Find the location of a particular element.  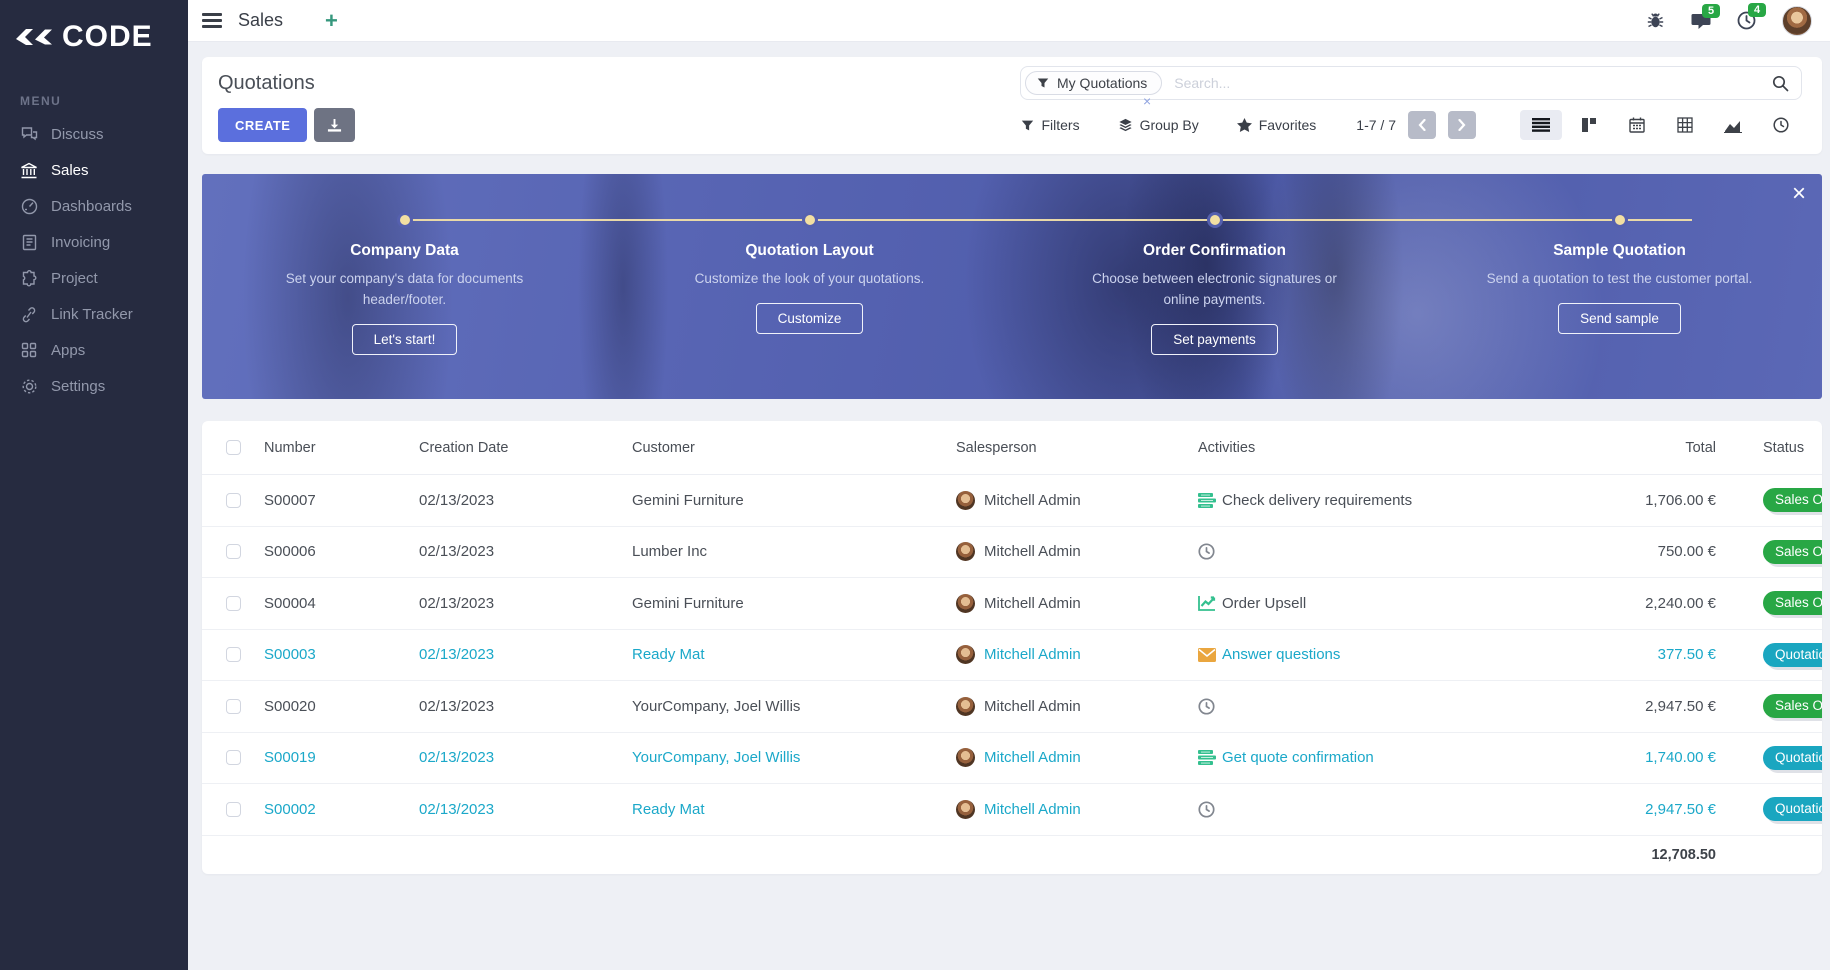

column-header-salesperson: Salesperson is located at coordinates (996, 447).